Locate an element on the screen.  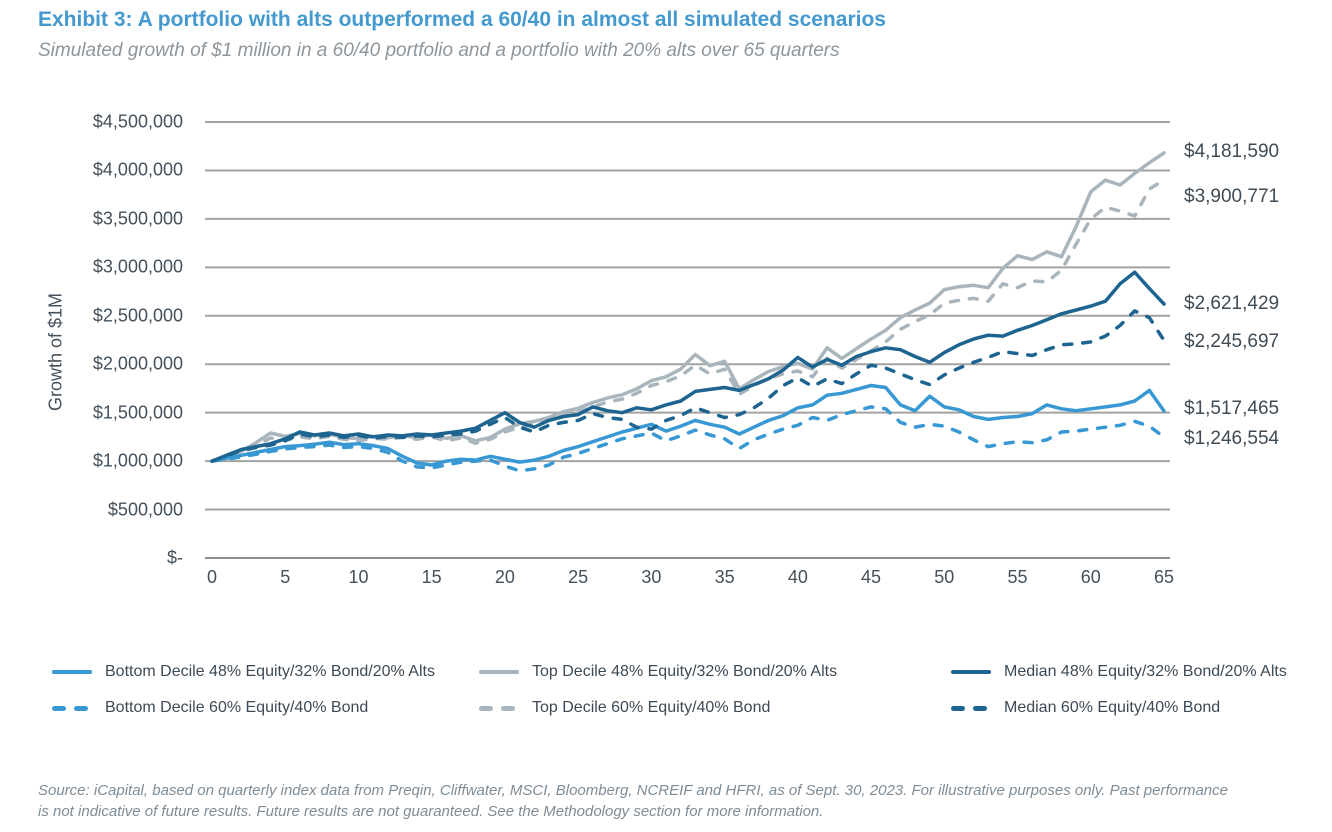
y-tick-label: $500,000 is located at coordinates (145, 509).